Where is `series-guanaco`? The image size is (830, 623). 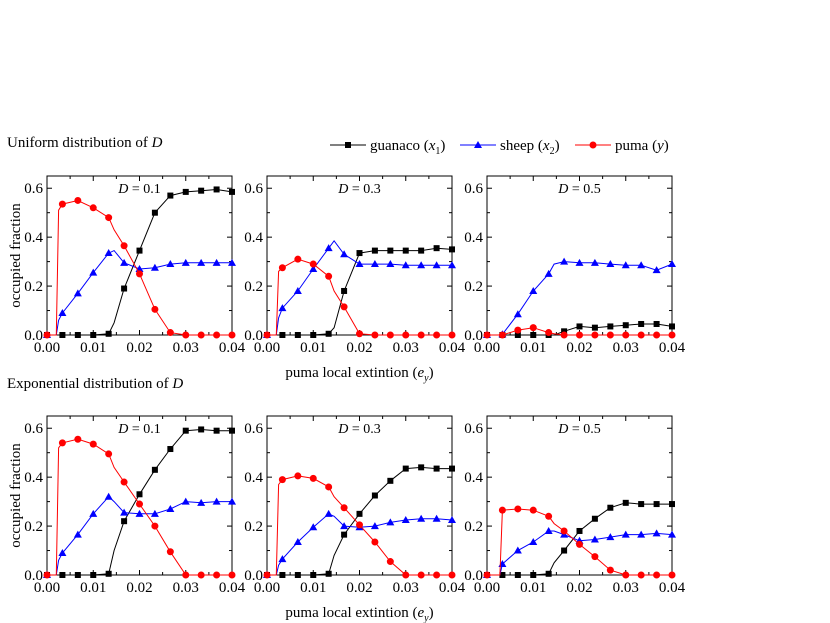
series-guanaco is located at coordinates (359, 521).